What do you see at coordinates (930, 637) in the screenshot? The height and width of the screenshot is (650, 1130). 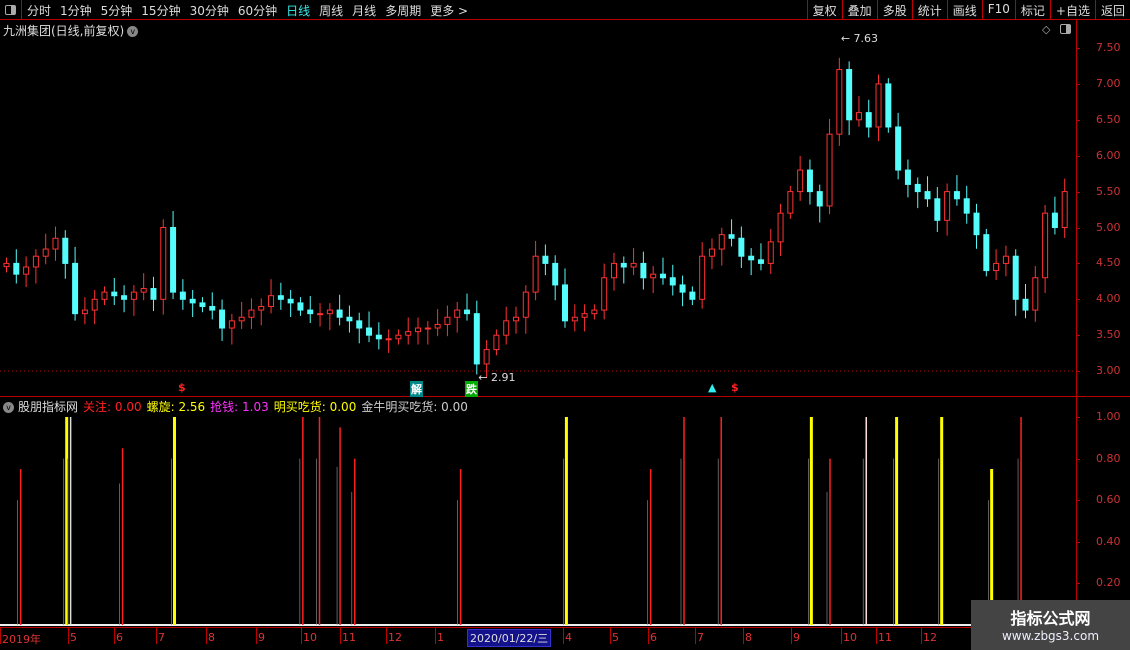 I see `date-label: 12` at bounding box center [930, 637].